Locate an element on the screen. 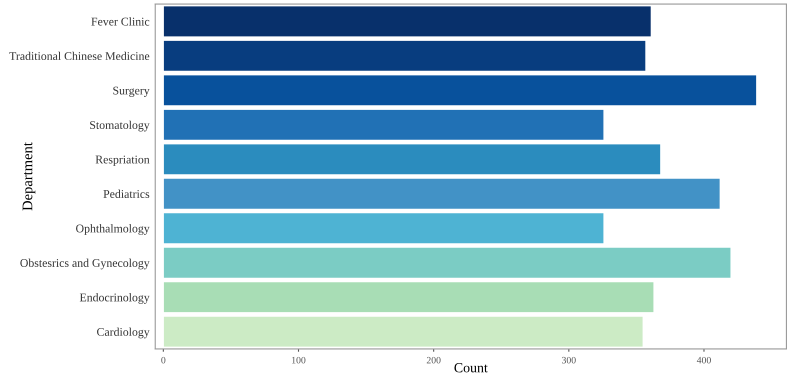 This screenshot has height=374, width=788. x-axis-title: Count is located at coordinates (471, 367).